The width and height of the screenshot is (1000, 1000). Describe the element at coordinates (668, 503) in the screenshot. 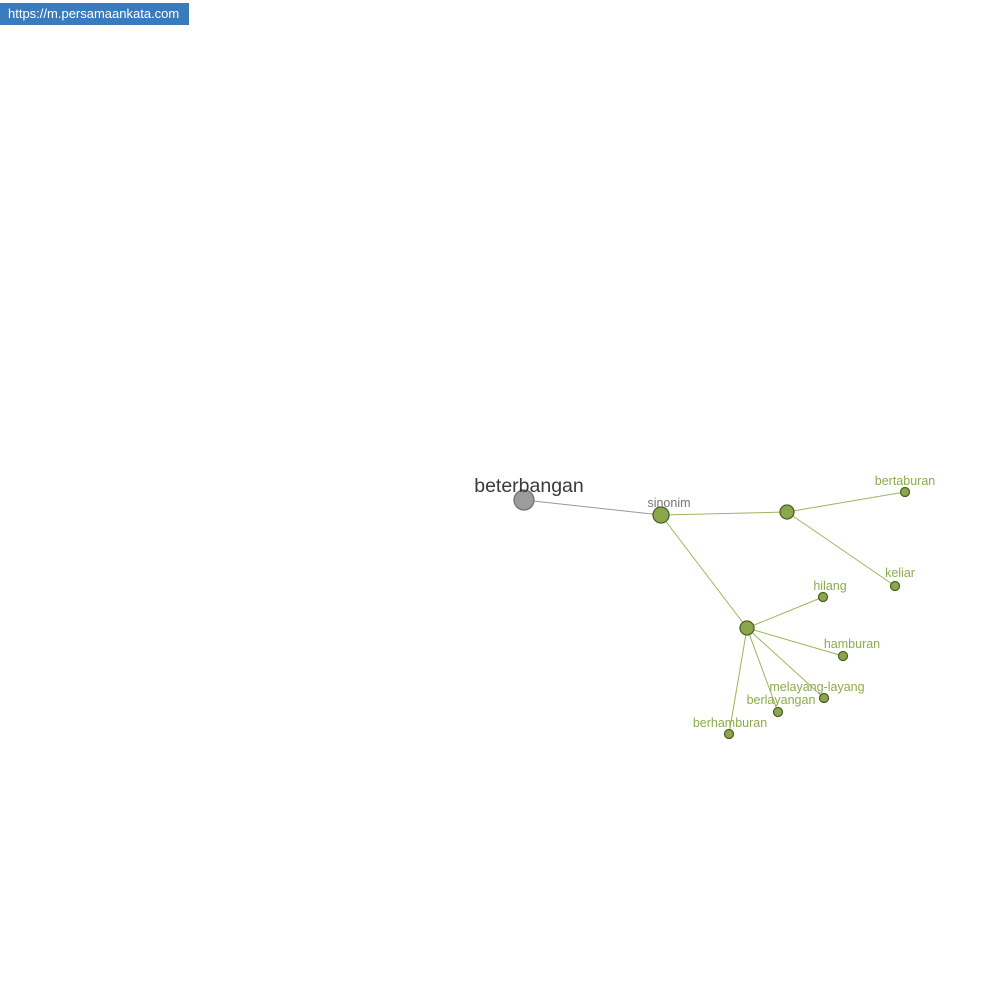

I see `label-sinonim: sinonim` at that location.